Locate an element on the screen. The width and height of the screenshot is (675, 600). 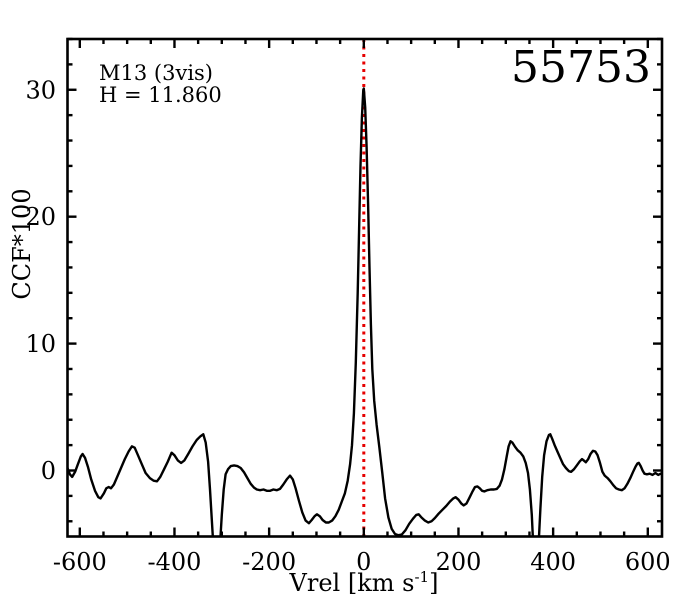
x-axis-title-text: Vrel [km s is located at coordinates (352, 583).